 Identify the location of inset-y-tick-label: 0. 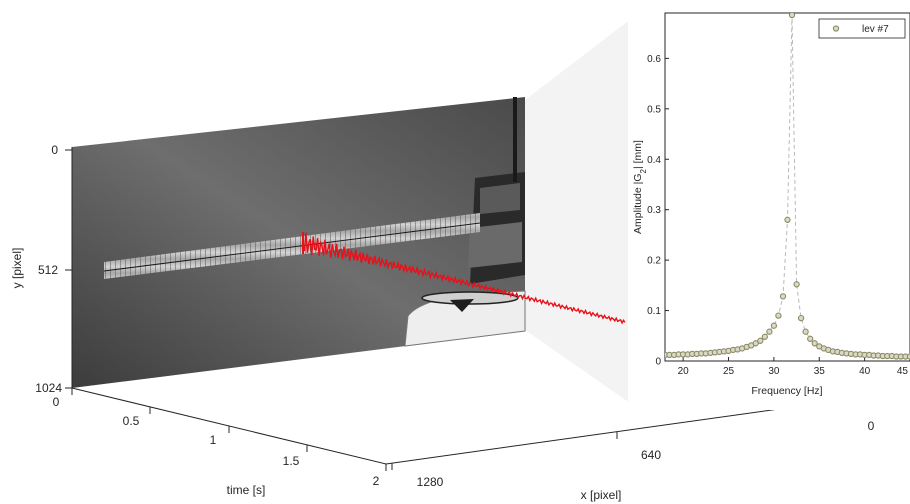
(658, 362).